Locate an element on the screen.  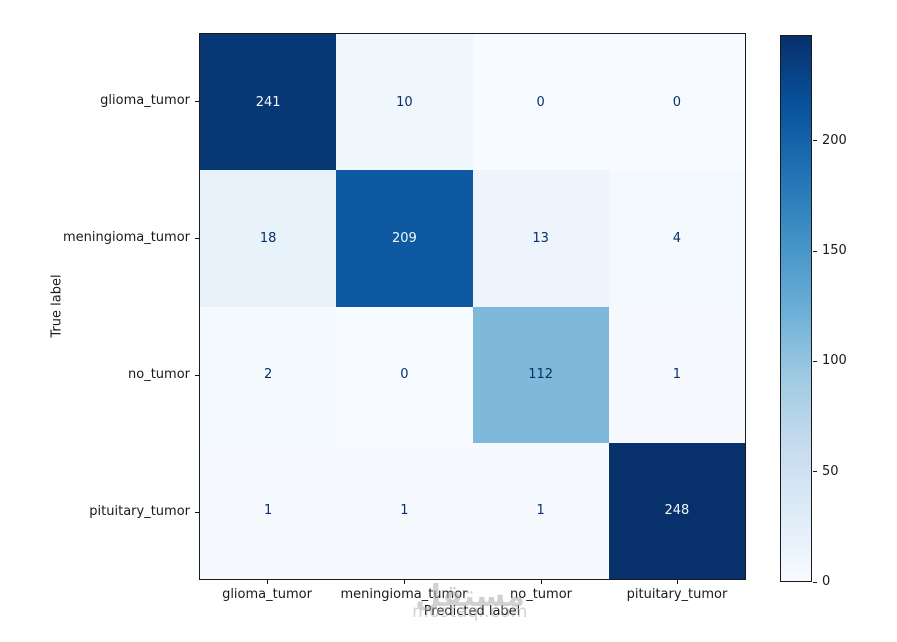
y-tick-label-no-tumor: no_tumor is located at coordinates (159, 374).